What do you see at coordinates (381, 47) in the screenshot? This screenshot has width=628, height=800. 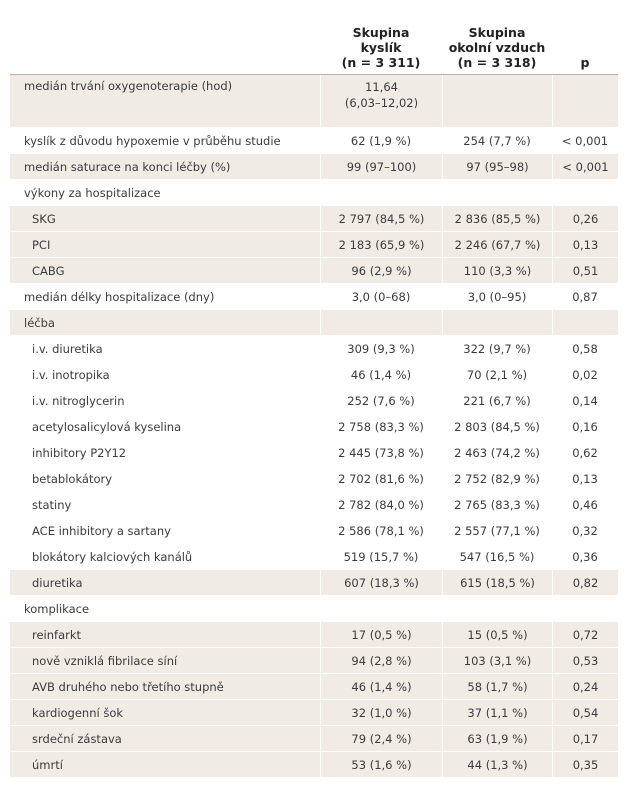 I see `header-oxygen-line2: kyslík` at bounding box center [381, 47].